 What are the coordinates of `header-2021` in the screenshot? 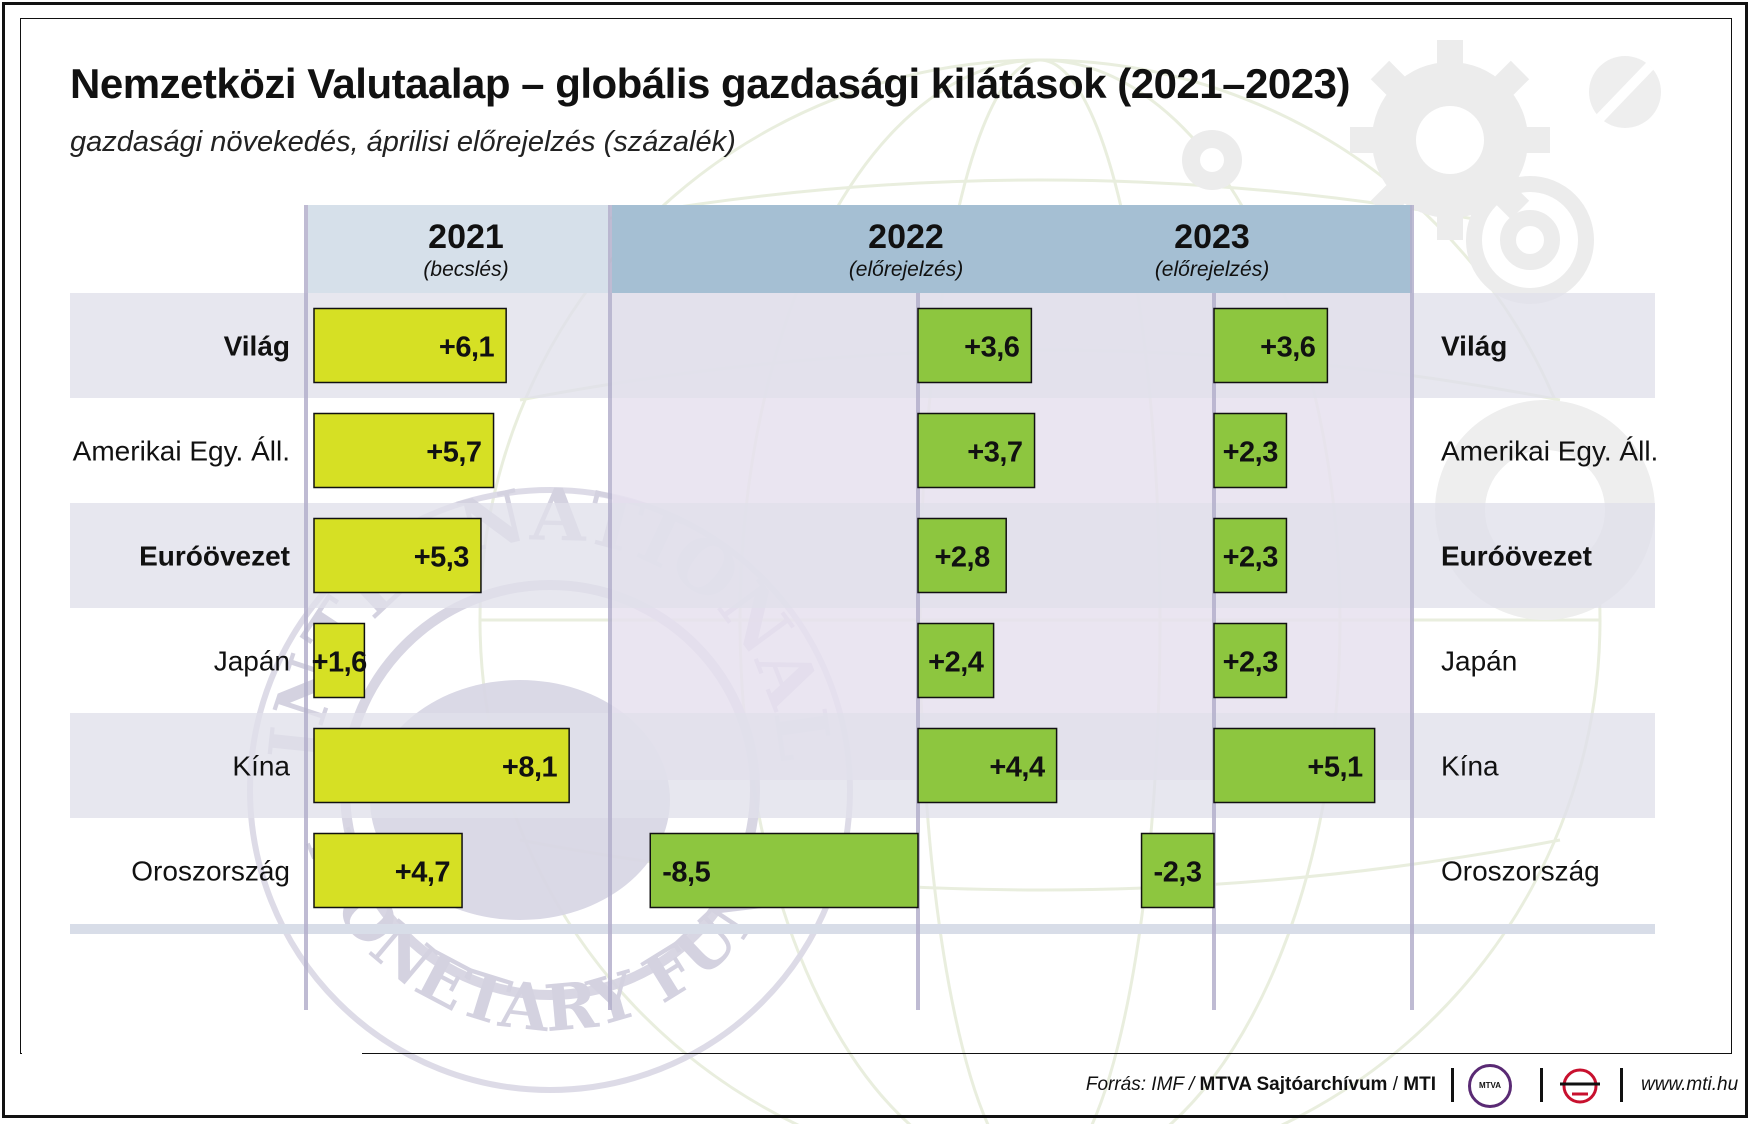 It's located at (459, 249).